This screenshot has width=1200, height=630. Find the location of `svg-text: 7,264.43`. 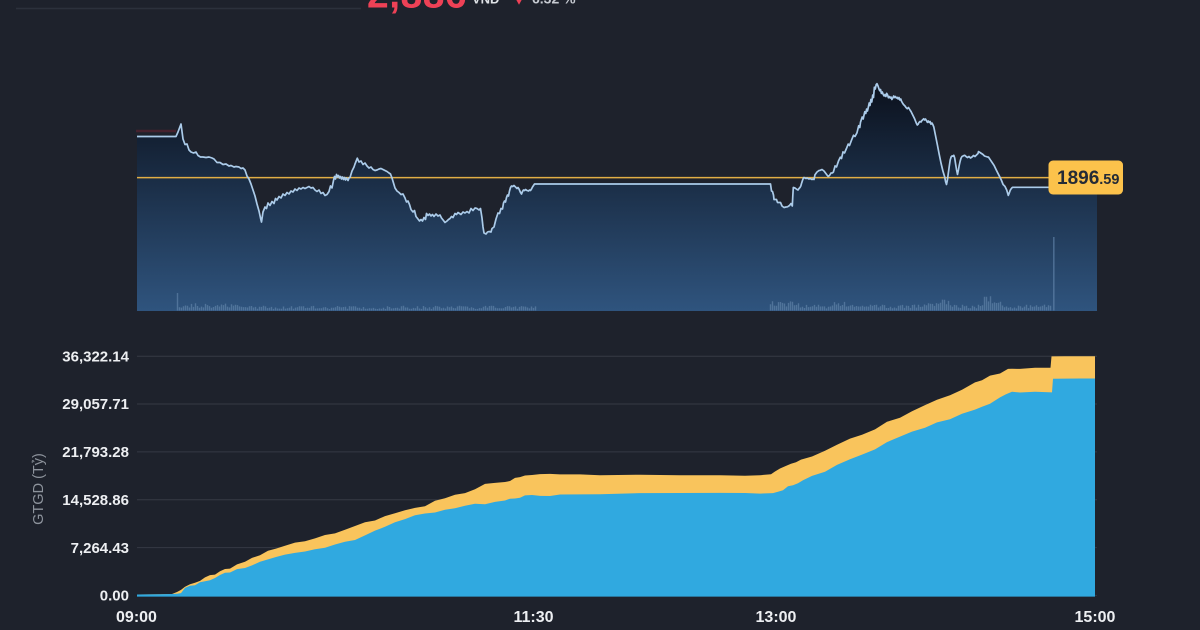

svg-text: 7,264.43 is located at coordinates (100, 548).